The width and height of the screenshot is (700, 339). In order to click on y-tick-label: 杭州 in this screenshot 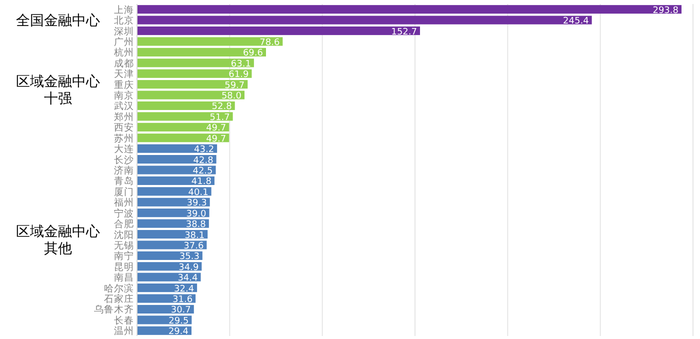, I will do `click(123, 52)`.